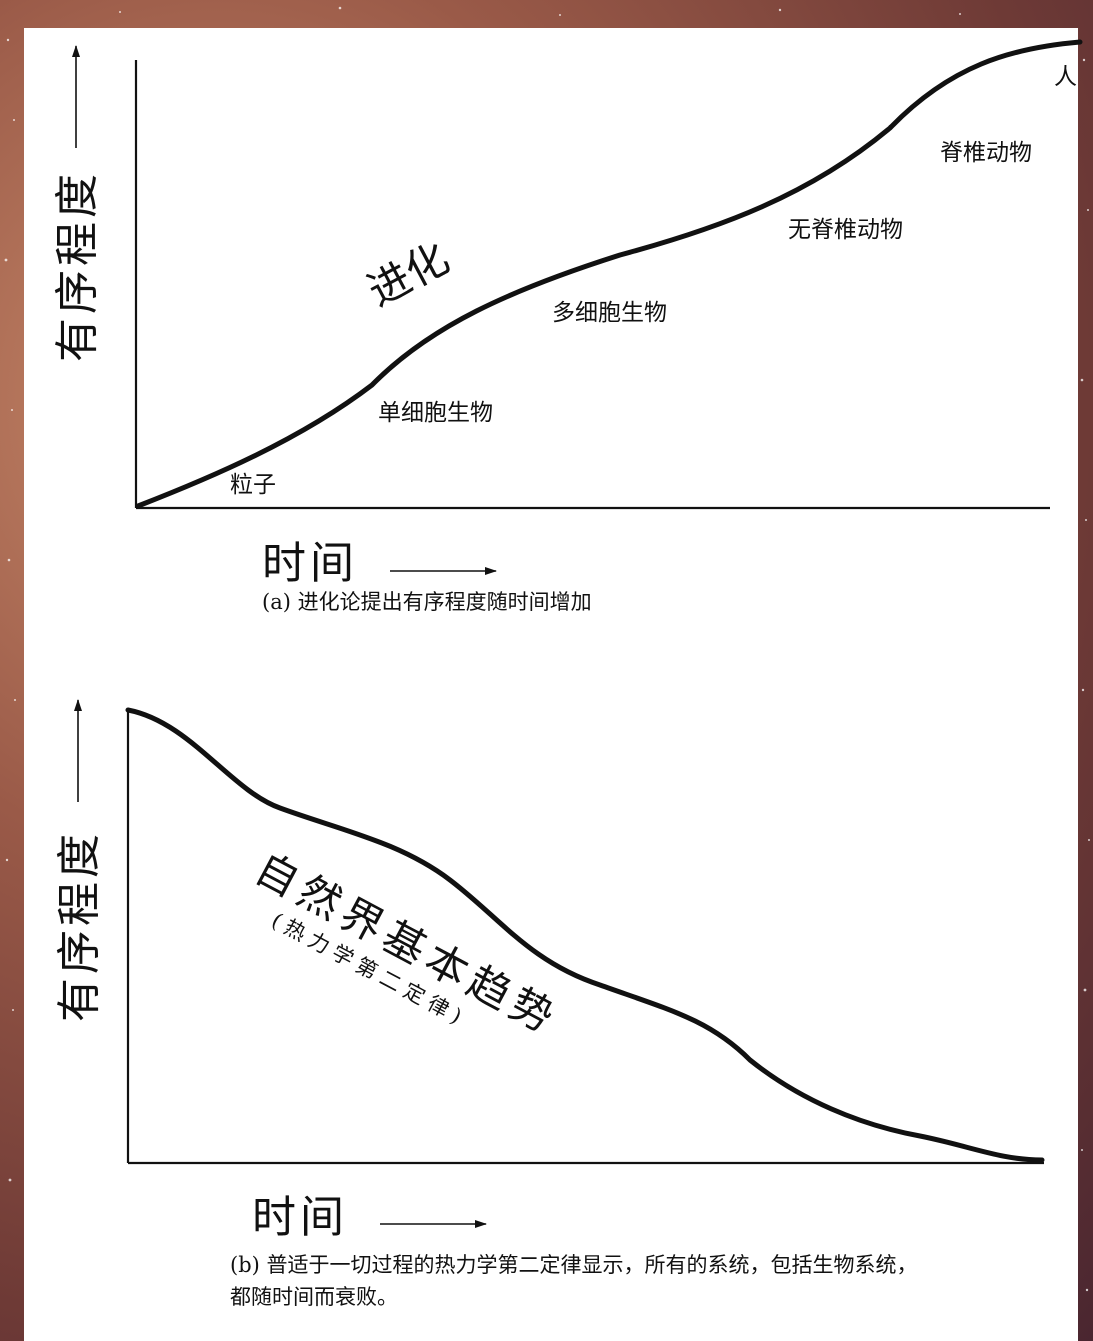 The image size is (1093, 1341). Describe the element at coordinates (310, 563) in the screenshot. I see `panel-a-x-axis-label: 时间` at that location.